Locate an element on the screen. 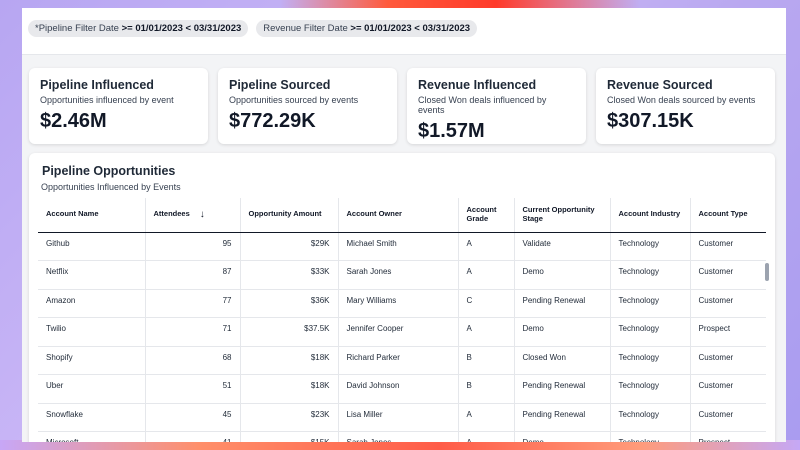 This screenshot has width=800, height=450. decorative-glow-top is located at coordinates (460, 5).